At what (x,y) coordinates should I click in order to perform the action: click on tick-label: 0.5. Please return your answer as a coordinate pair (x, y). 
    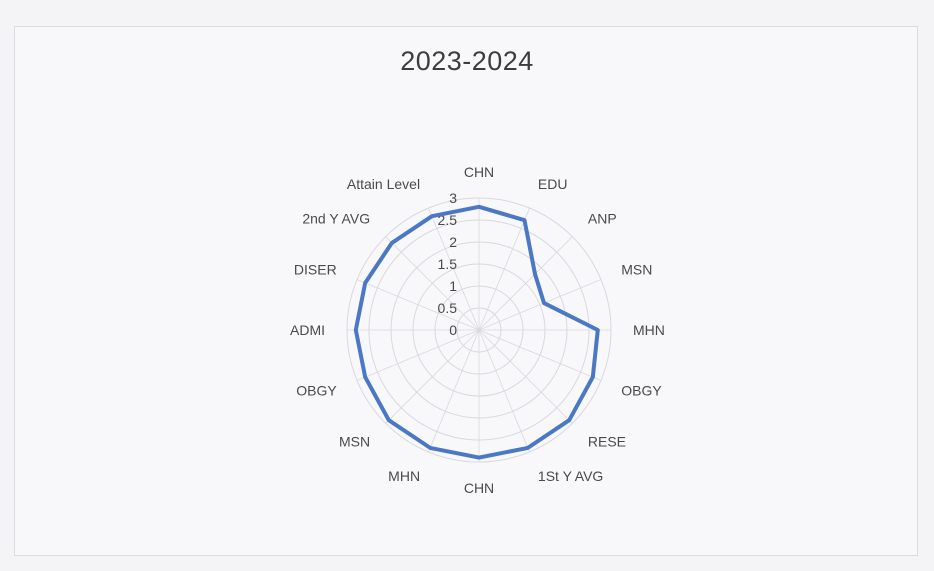
    Looking at the image, I should click on (448, 308).